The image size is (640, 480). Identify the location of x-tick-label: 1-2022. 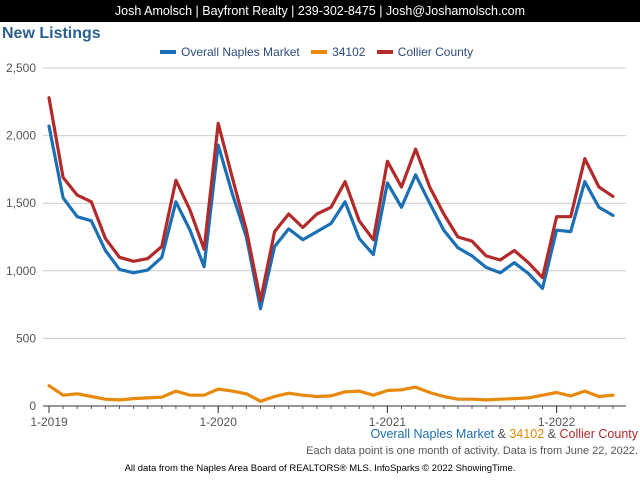
(557, 422).